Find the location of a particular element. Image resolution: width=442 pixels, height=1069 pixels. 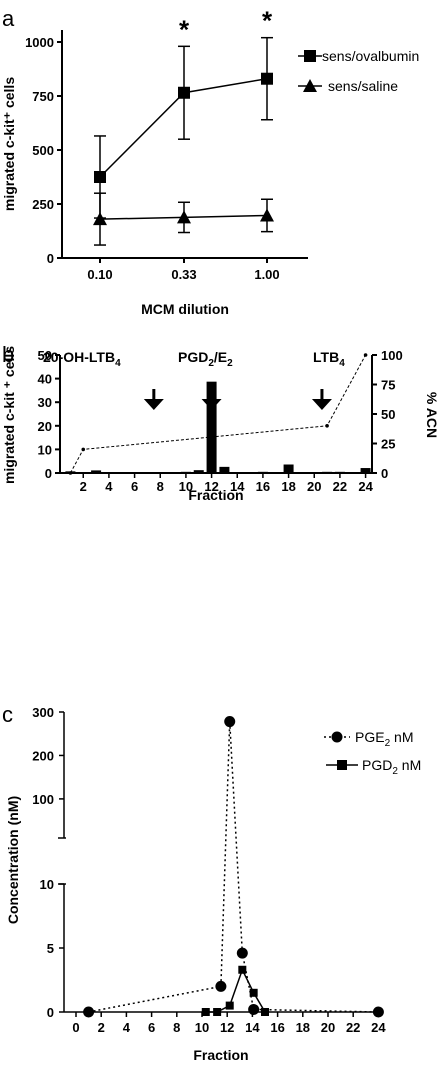

legend-item-pge2: PGE2 nM is located at coordinates (368, 739).